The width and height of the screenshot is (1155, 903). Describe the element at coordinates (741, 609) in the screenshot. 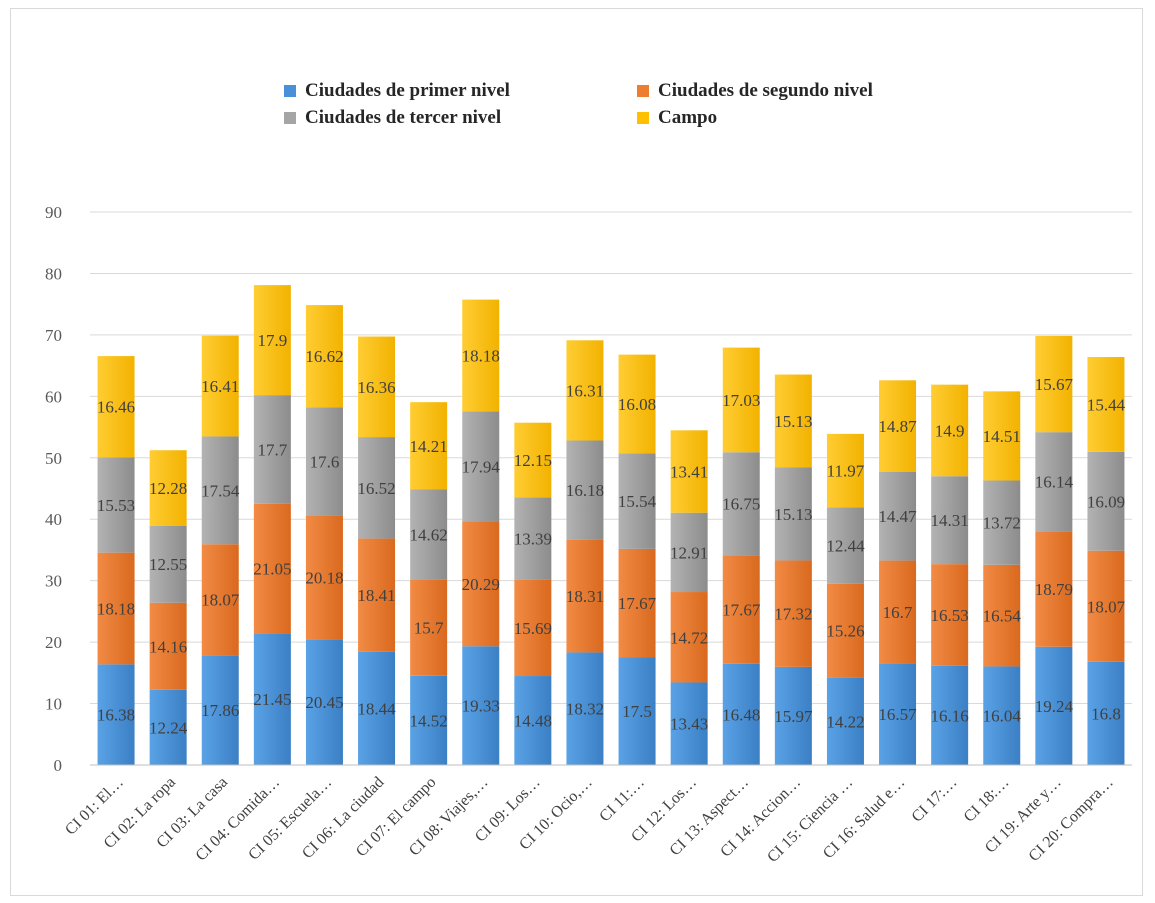

I see `data-label-segundo-13: 17.67` at that location.